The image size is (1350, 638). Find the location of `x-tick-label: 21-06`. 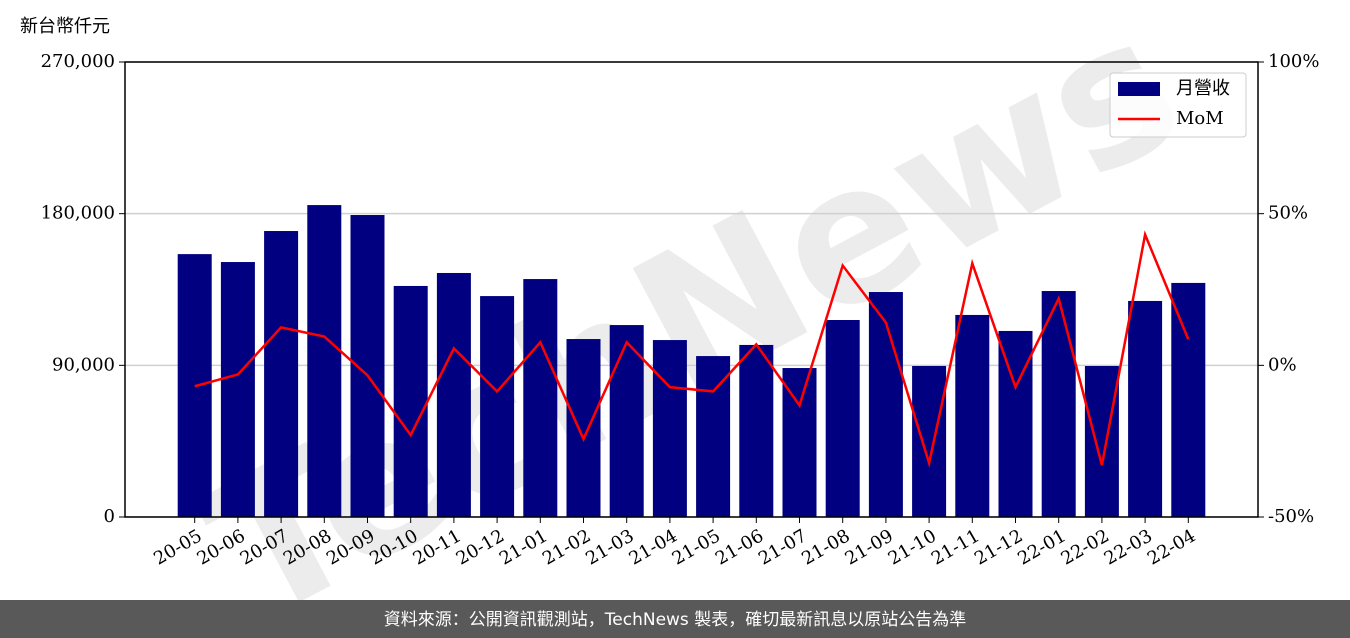

x-tick-label: 21-06 is located at coordinates (739, 547).